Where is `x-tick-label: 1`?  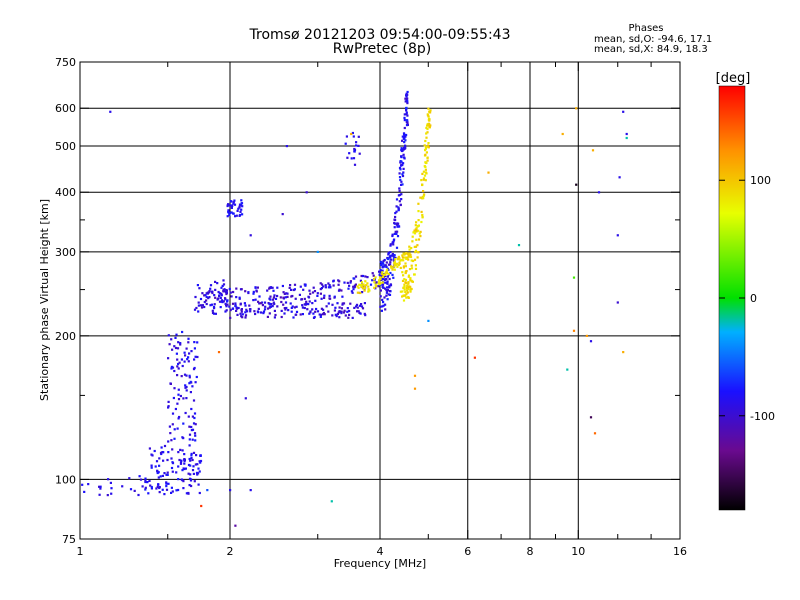 x-tick-label: 1 is located at coordinates (80, 551).